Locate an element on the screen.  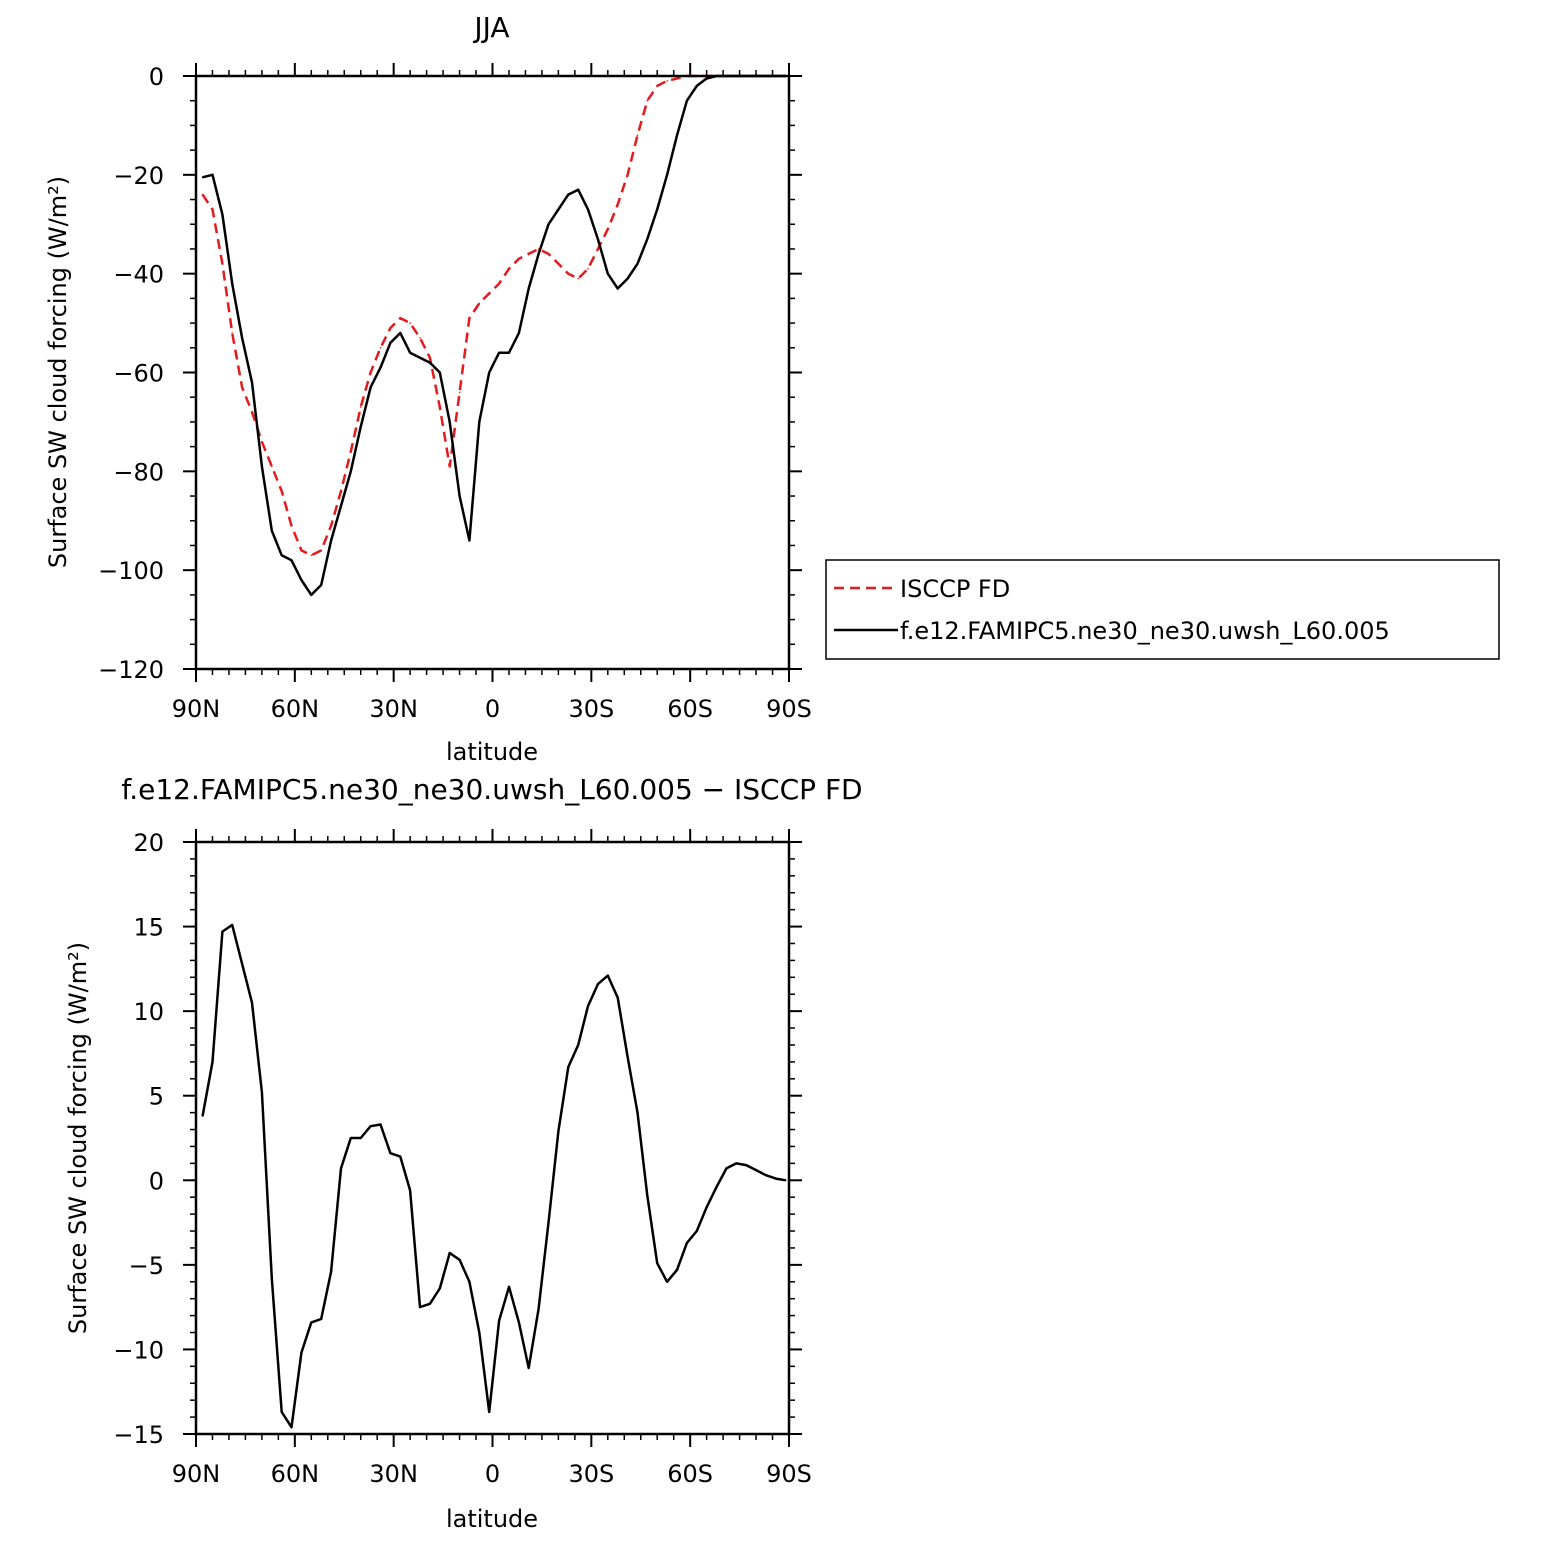
bottom-y-tick-label: 0 is located at coordinates (156, 1181).